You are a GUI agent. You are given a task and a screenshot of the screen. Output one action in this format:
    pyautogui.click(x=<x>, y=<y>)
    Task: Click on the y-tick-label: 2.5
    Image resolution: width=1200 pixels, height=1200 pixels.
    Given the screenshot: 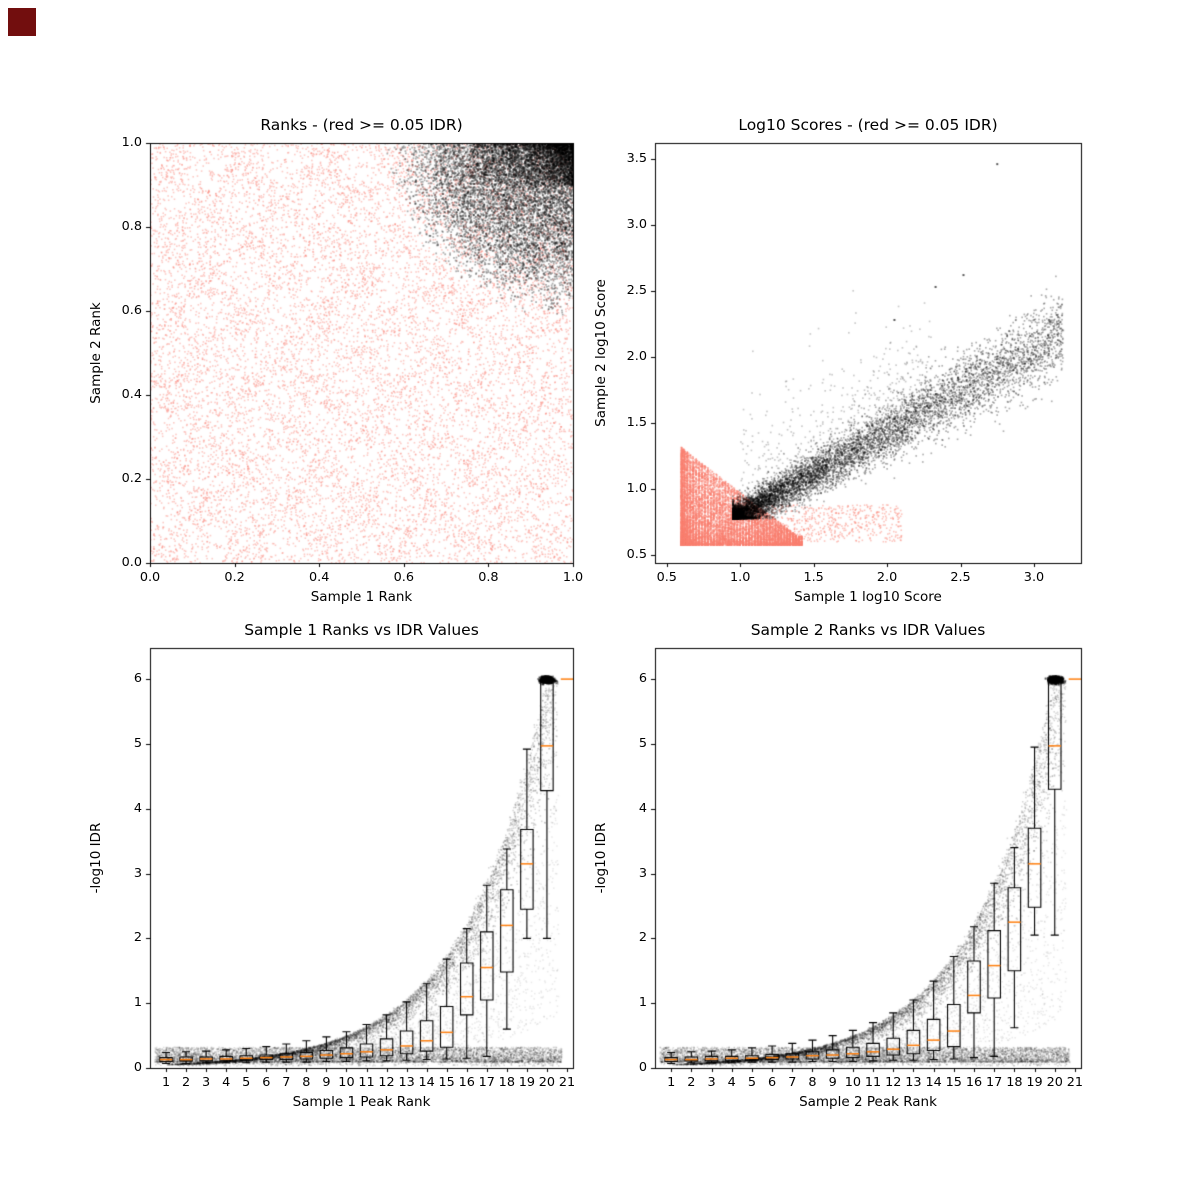 What is the action you would take?
    pyautogui.click(x=636, y=290)
    